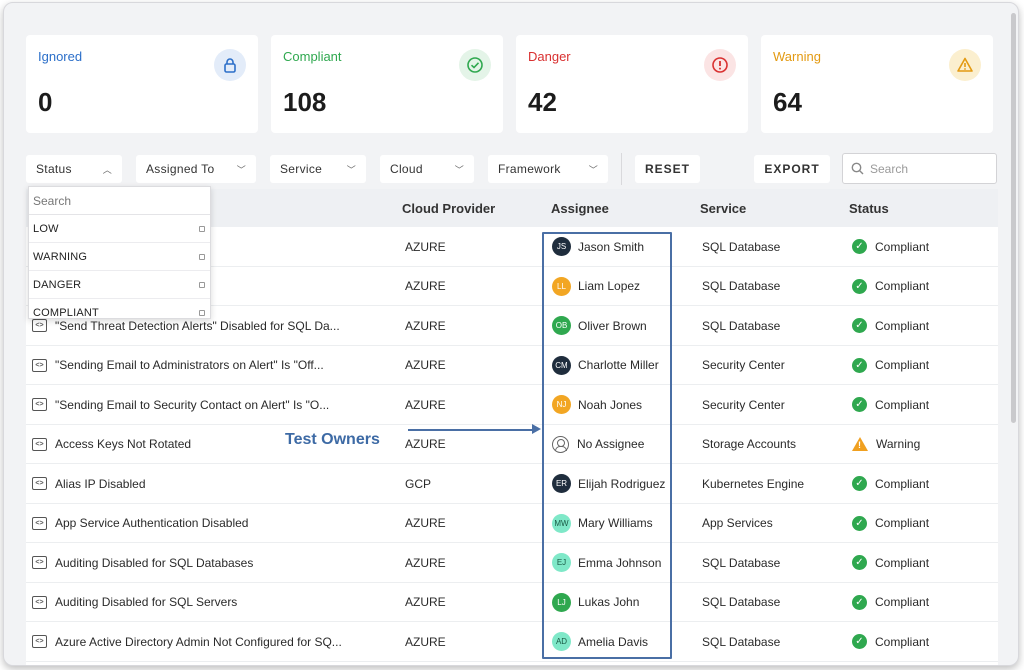  What do you see at coordinates (898, 444) in the screenshot?
I see `status-label: Warning` at bounding box center [898, 444].